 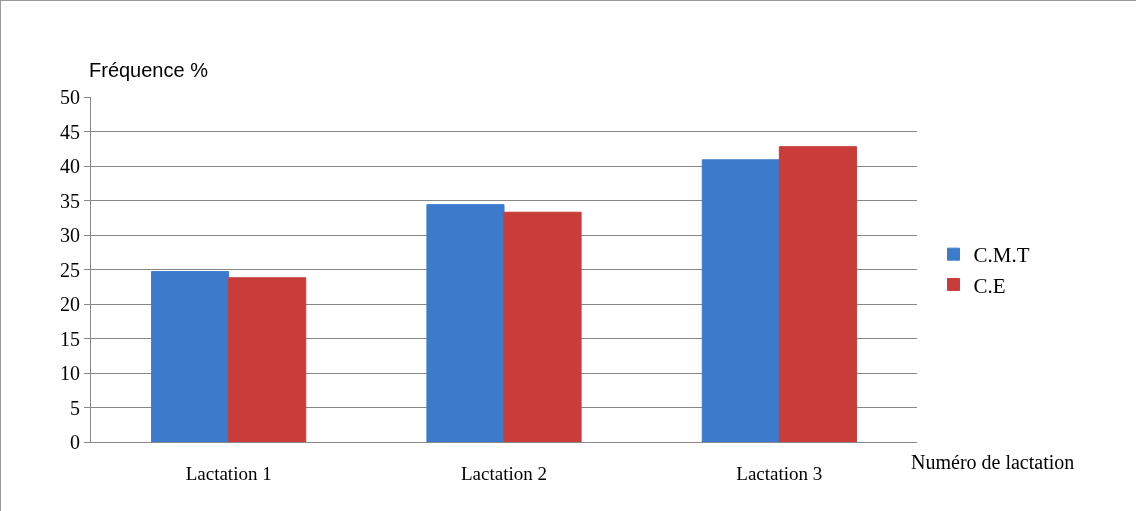 I want to click on y-tick-label: 40, so click(x=70, y=166).